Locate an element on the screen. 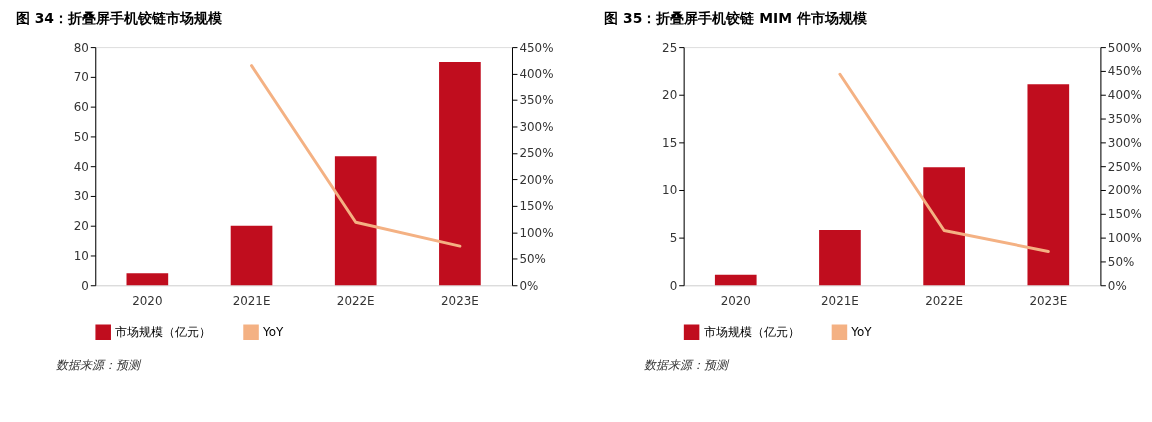 This screenshot has height=422, width=1152. chart-title: 图 34：折叠屏手机铰链市场规模 is located at coordinates (119, 18).